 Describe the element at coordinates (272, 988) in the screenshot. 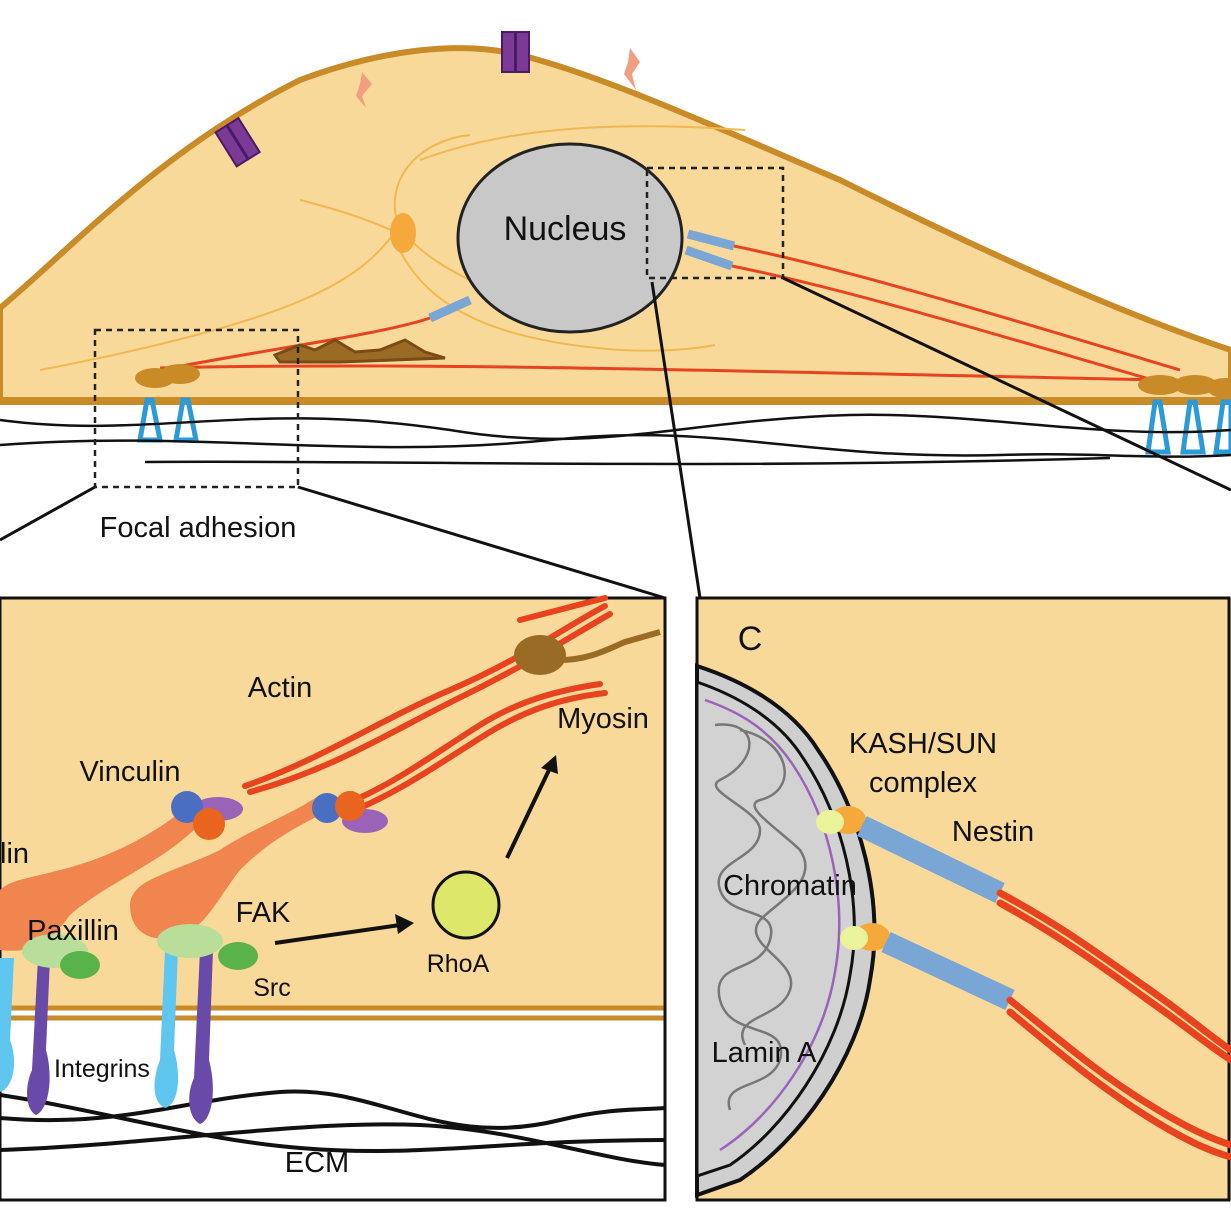

I see `src-label: Src` at that location.